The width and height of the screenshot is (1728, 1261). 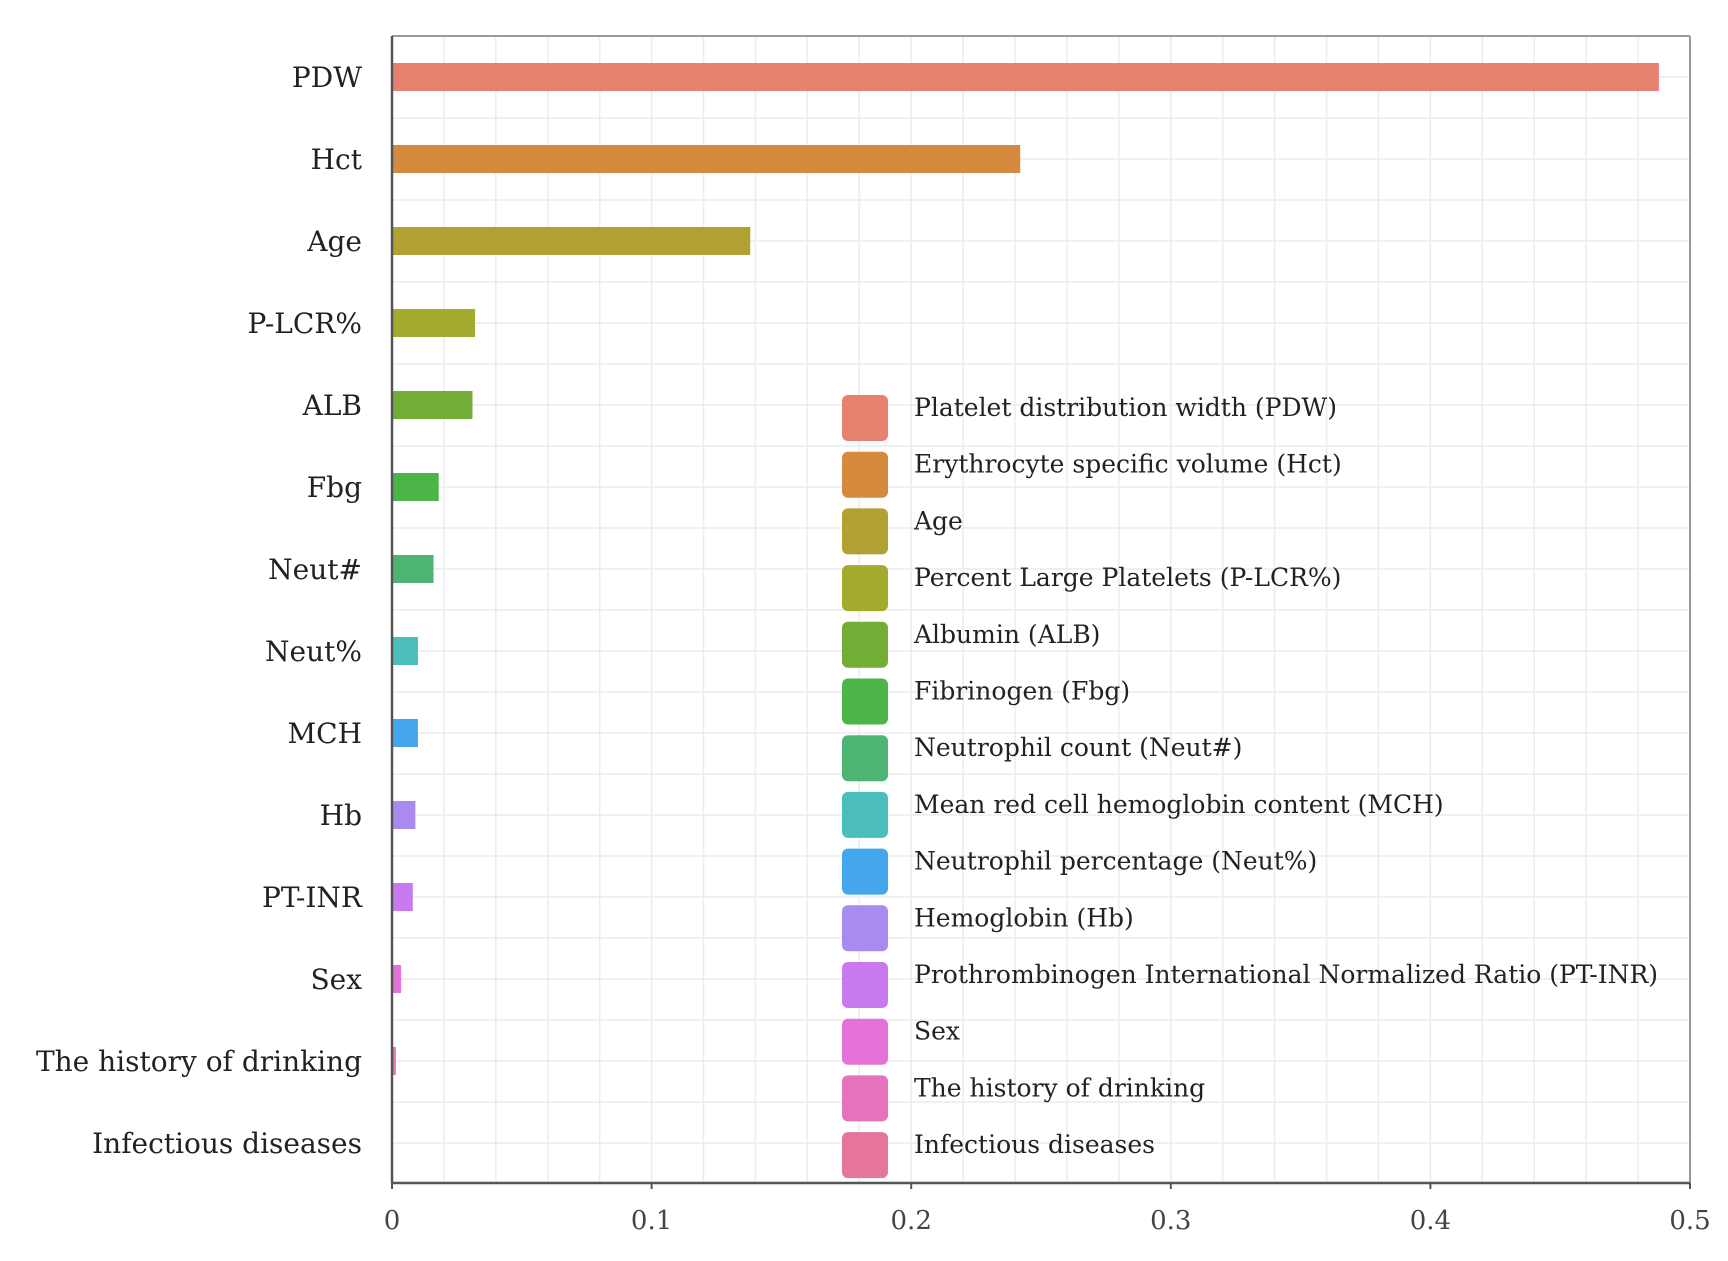 I want to click on category-label: Neut#, so click(x=315, y=569).